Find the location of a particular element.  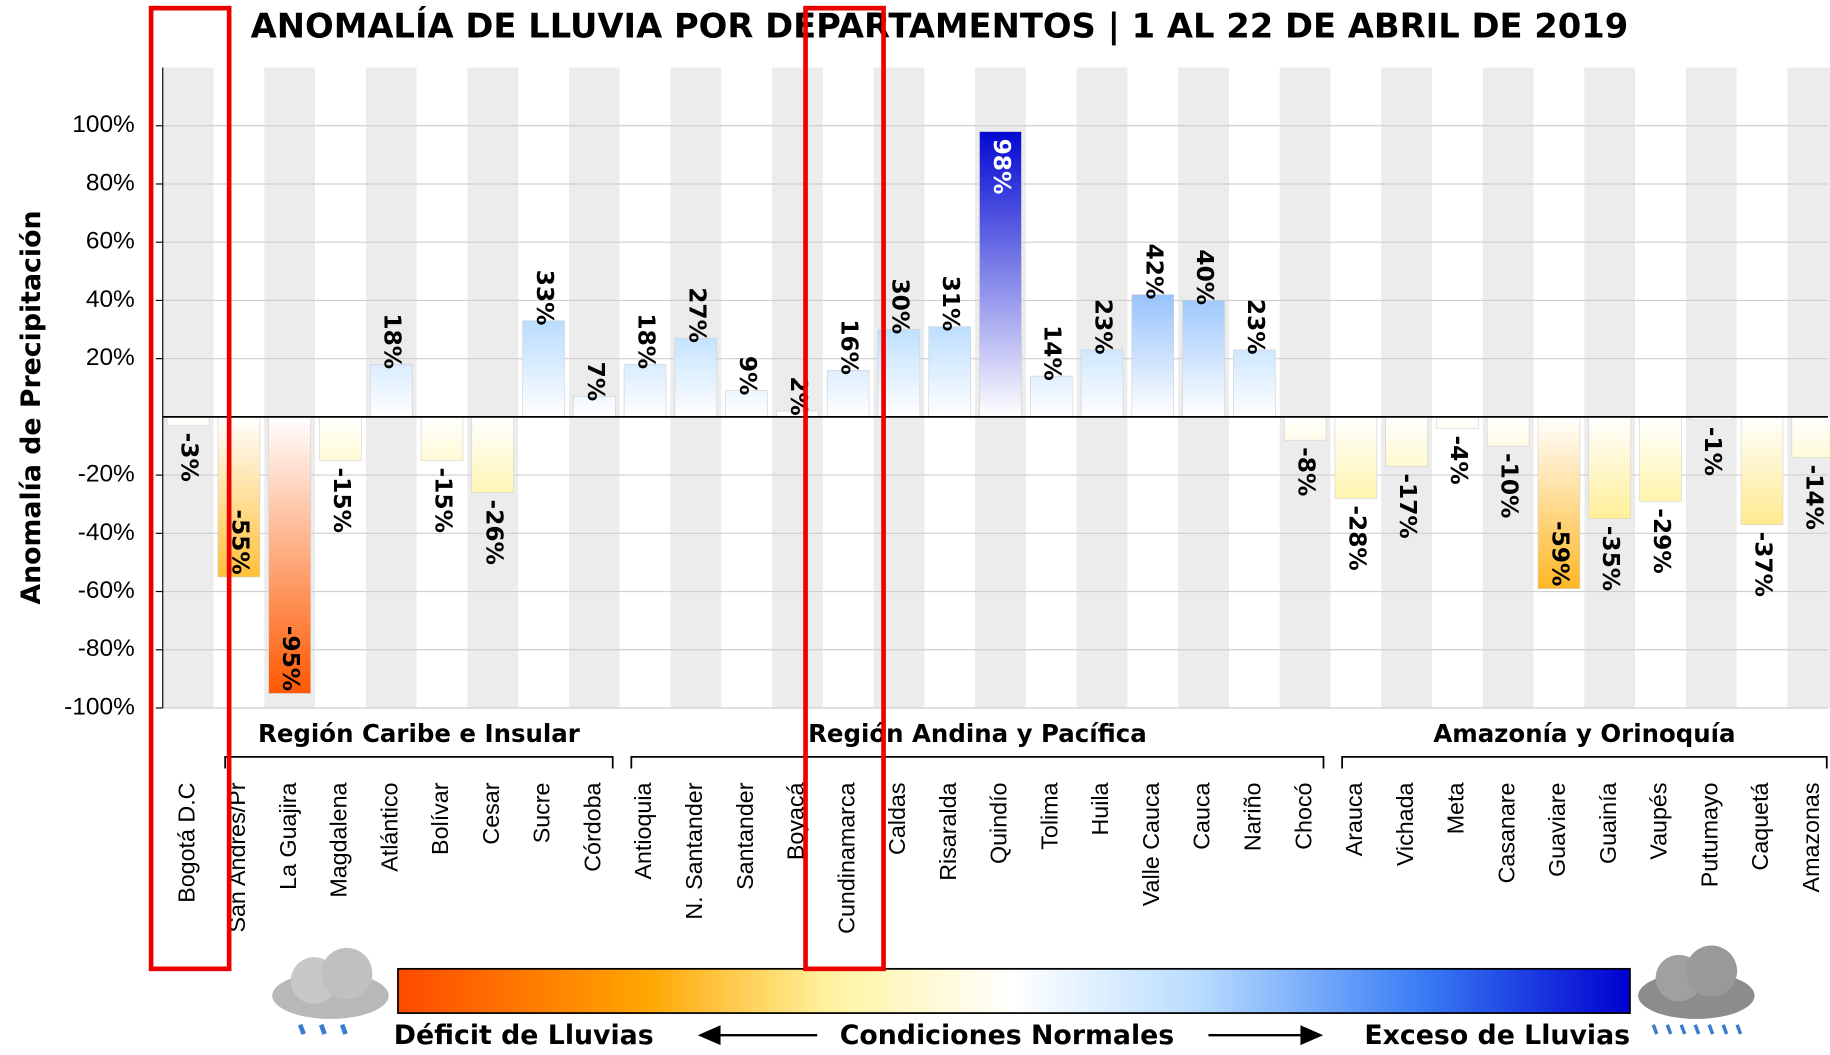

y-tick-label: -100% is located at coordinates (99, 706).